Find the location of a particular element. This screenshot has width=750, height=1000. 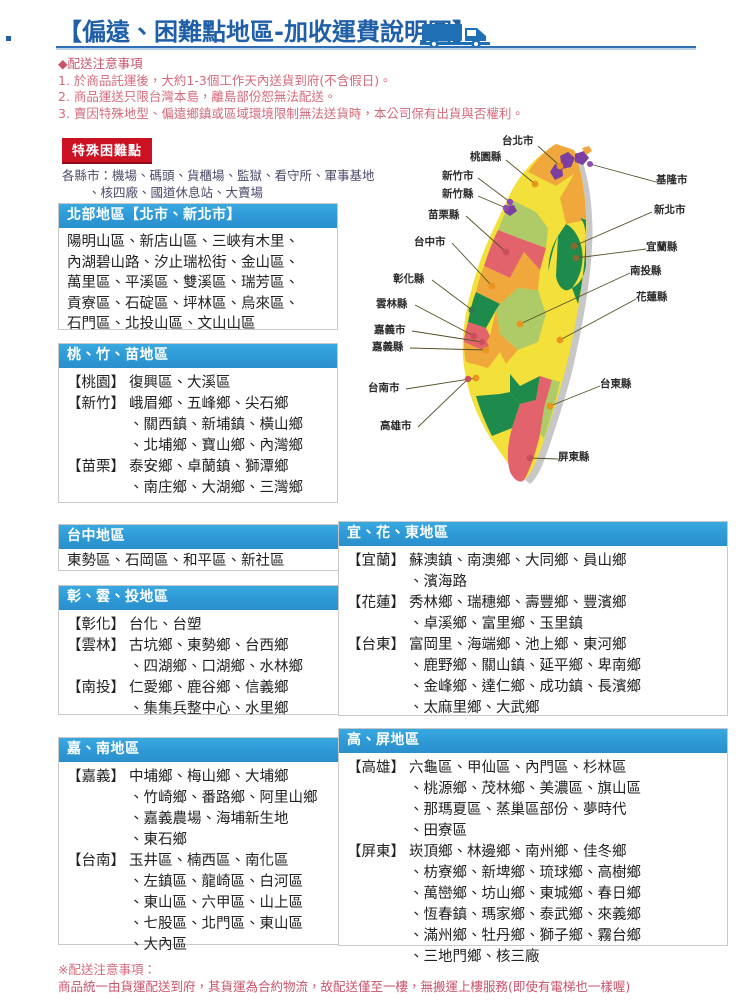

row-value: 、田寮區 is located at coordinates (438, 831).